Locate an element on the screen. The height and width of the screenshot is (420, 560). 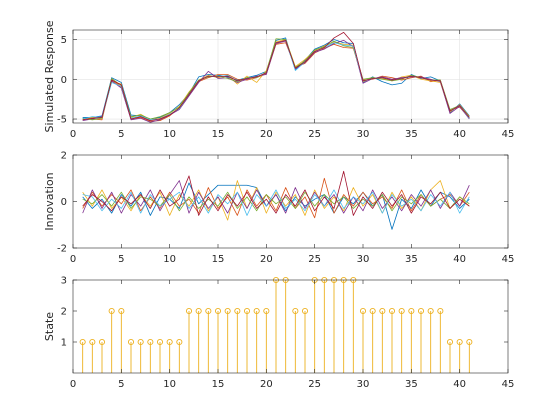
innovation-x-tick-label: 0 is located at coordinates (73, 259).